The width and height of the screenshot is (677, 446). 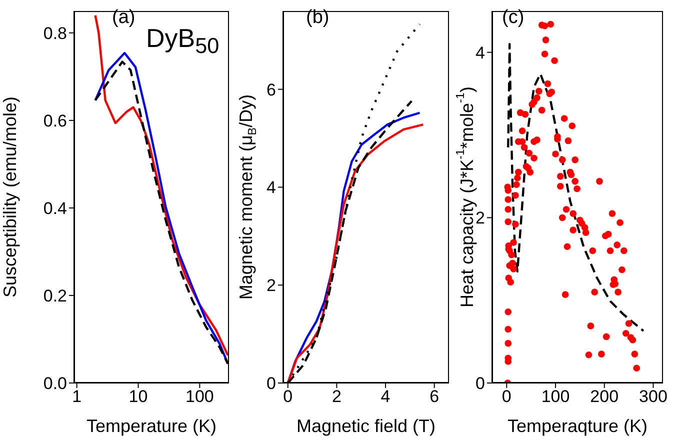 I want to click on annotation: (b), so click(x=318, y=18).